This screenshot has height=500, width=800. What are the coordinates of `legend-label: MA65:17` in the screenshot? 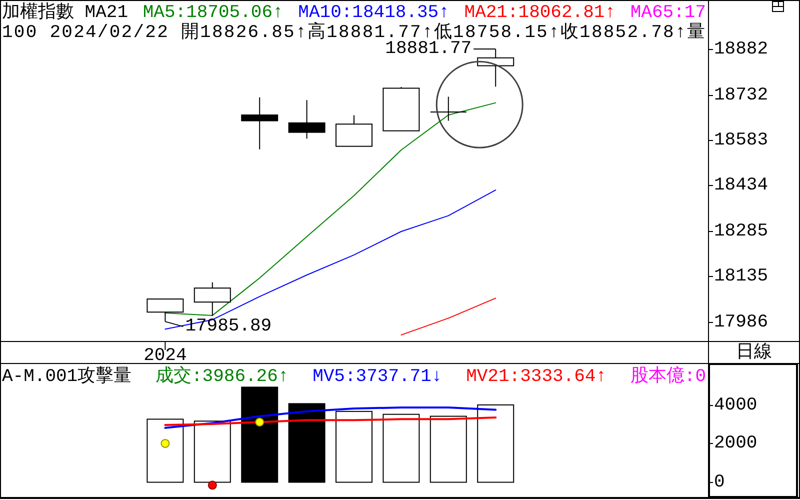 It's located at (668, 13).